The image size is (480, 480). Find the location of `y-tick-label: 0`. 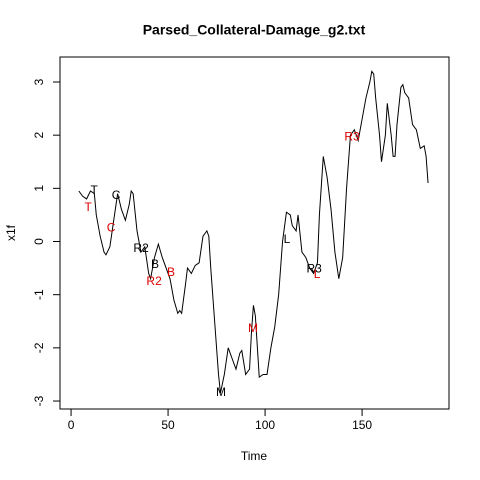

y-tick-label: 0 is located at coordinates (39, 241).